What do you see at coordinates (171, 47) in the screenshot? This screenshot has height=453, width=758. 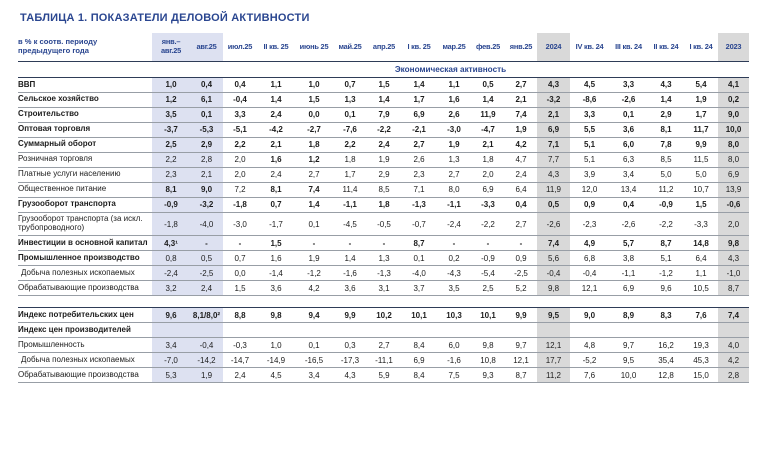 I see `column-header: янв.– авг.25` at bounding box center [171, 47].